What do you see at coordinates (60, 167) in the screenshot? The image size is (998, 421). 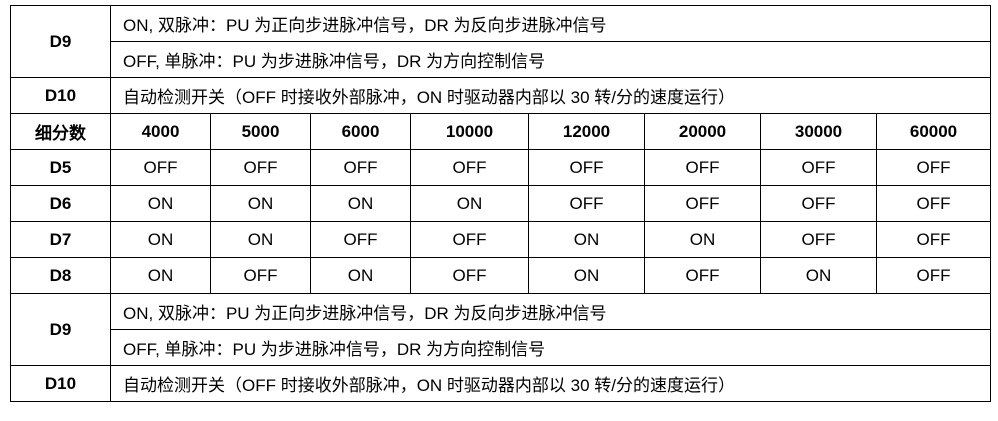 I see `switch-label: D5` at bounding box center [60, 167].